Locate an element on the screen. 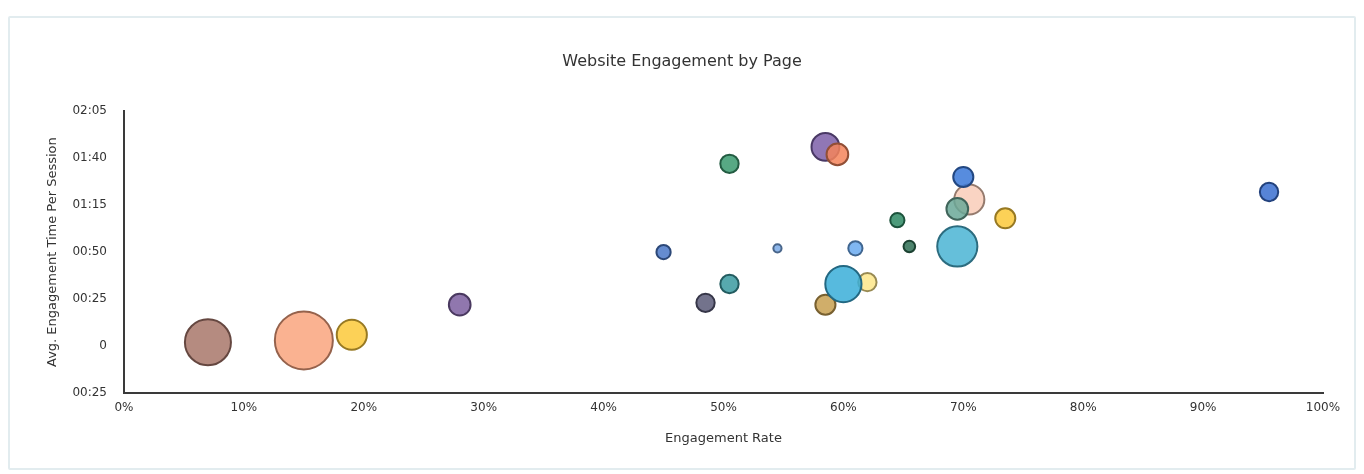 The width and height of the screenshot is (1364, 474). x-tick-label: 60% is located at coordinates (843, 407).